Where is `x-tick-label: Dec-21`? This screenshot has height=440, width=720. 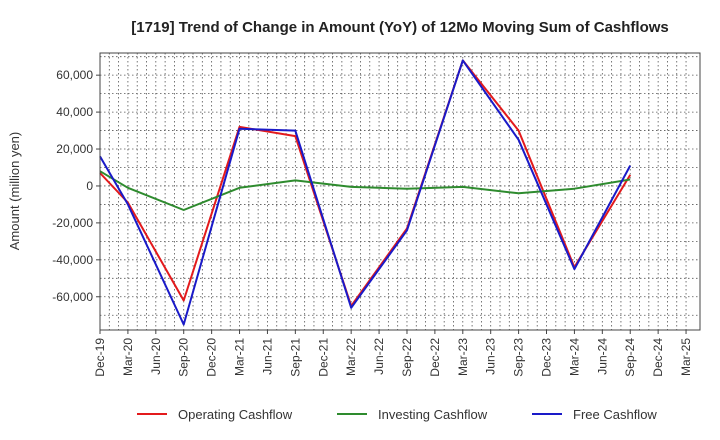 x-tick-label: Dec-21 is located at coordinates (323, 357).